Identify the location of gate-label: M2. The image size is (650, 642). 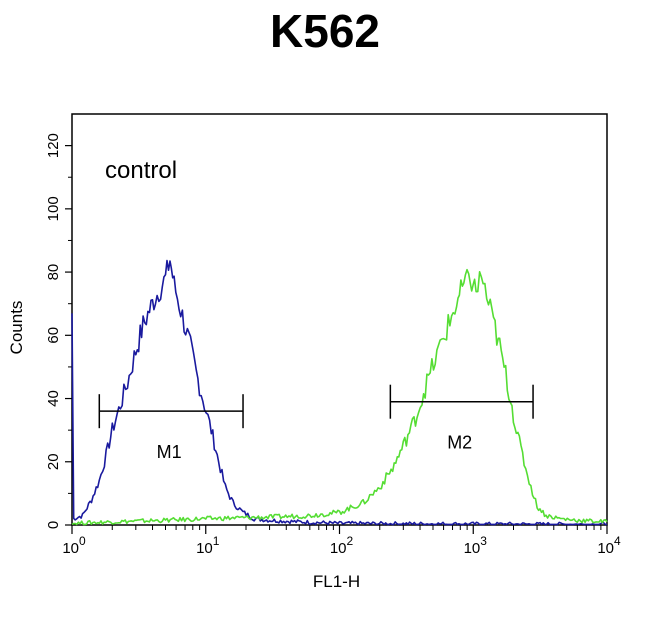
(459, 443).